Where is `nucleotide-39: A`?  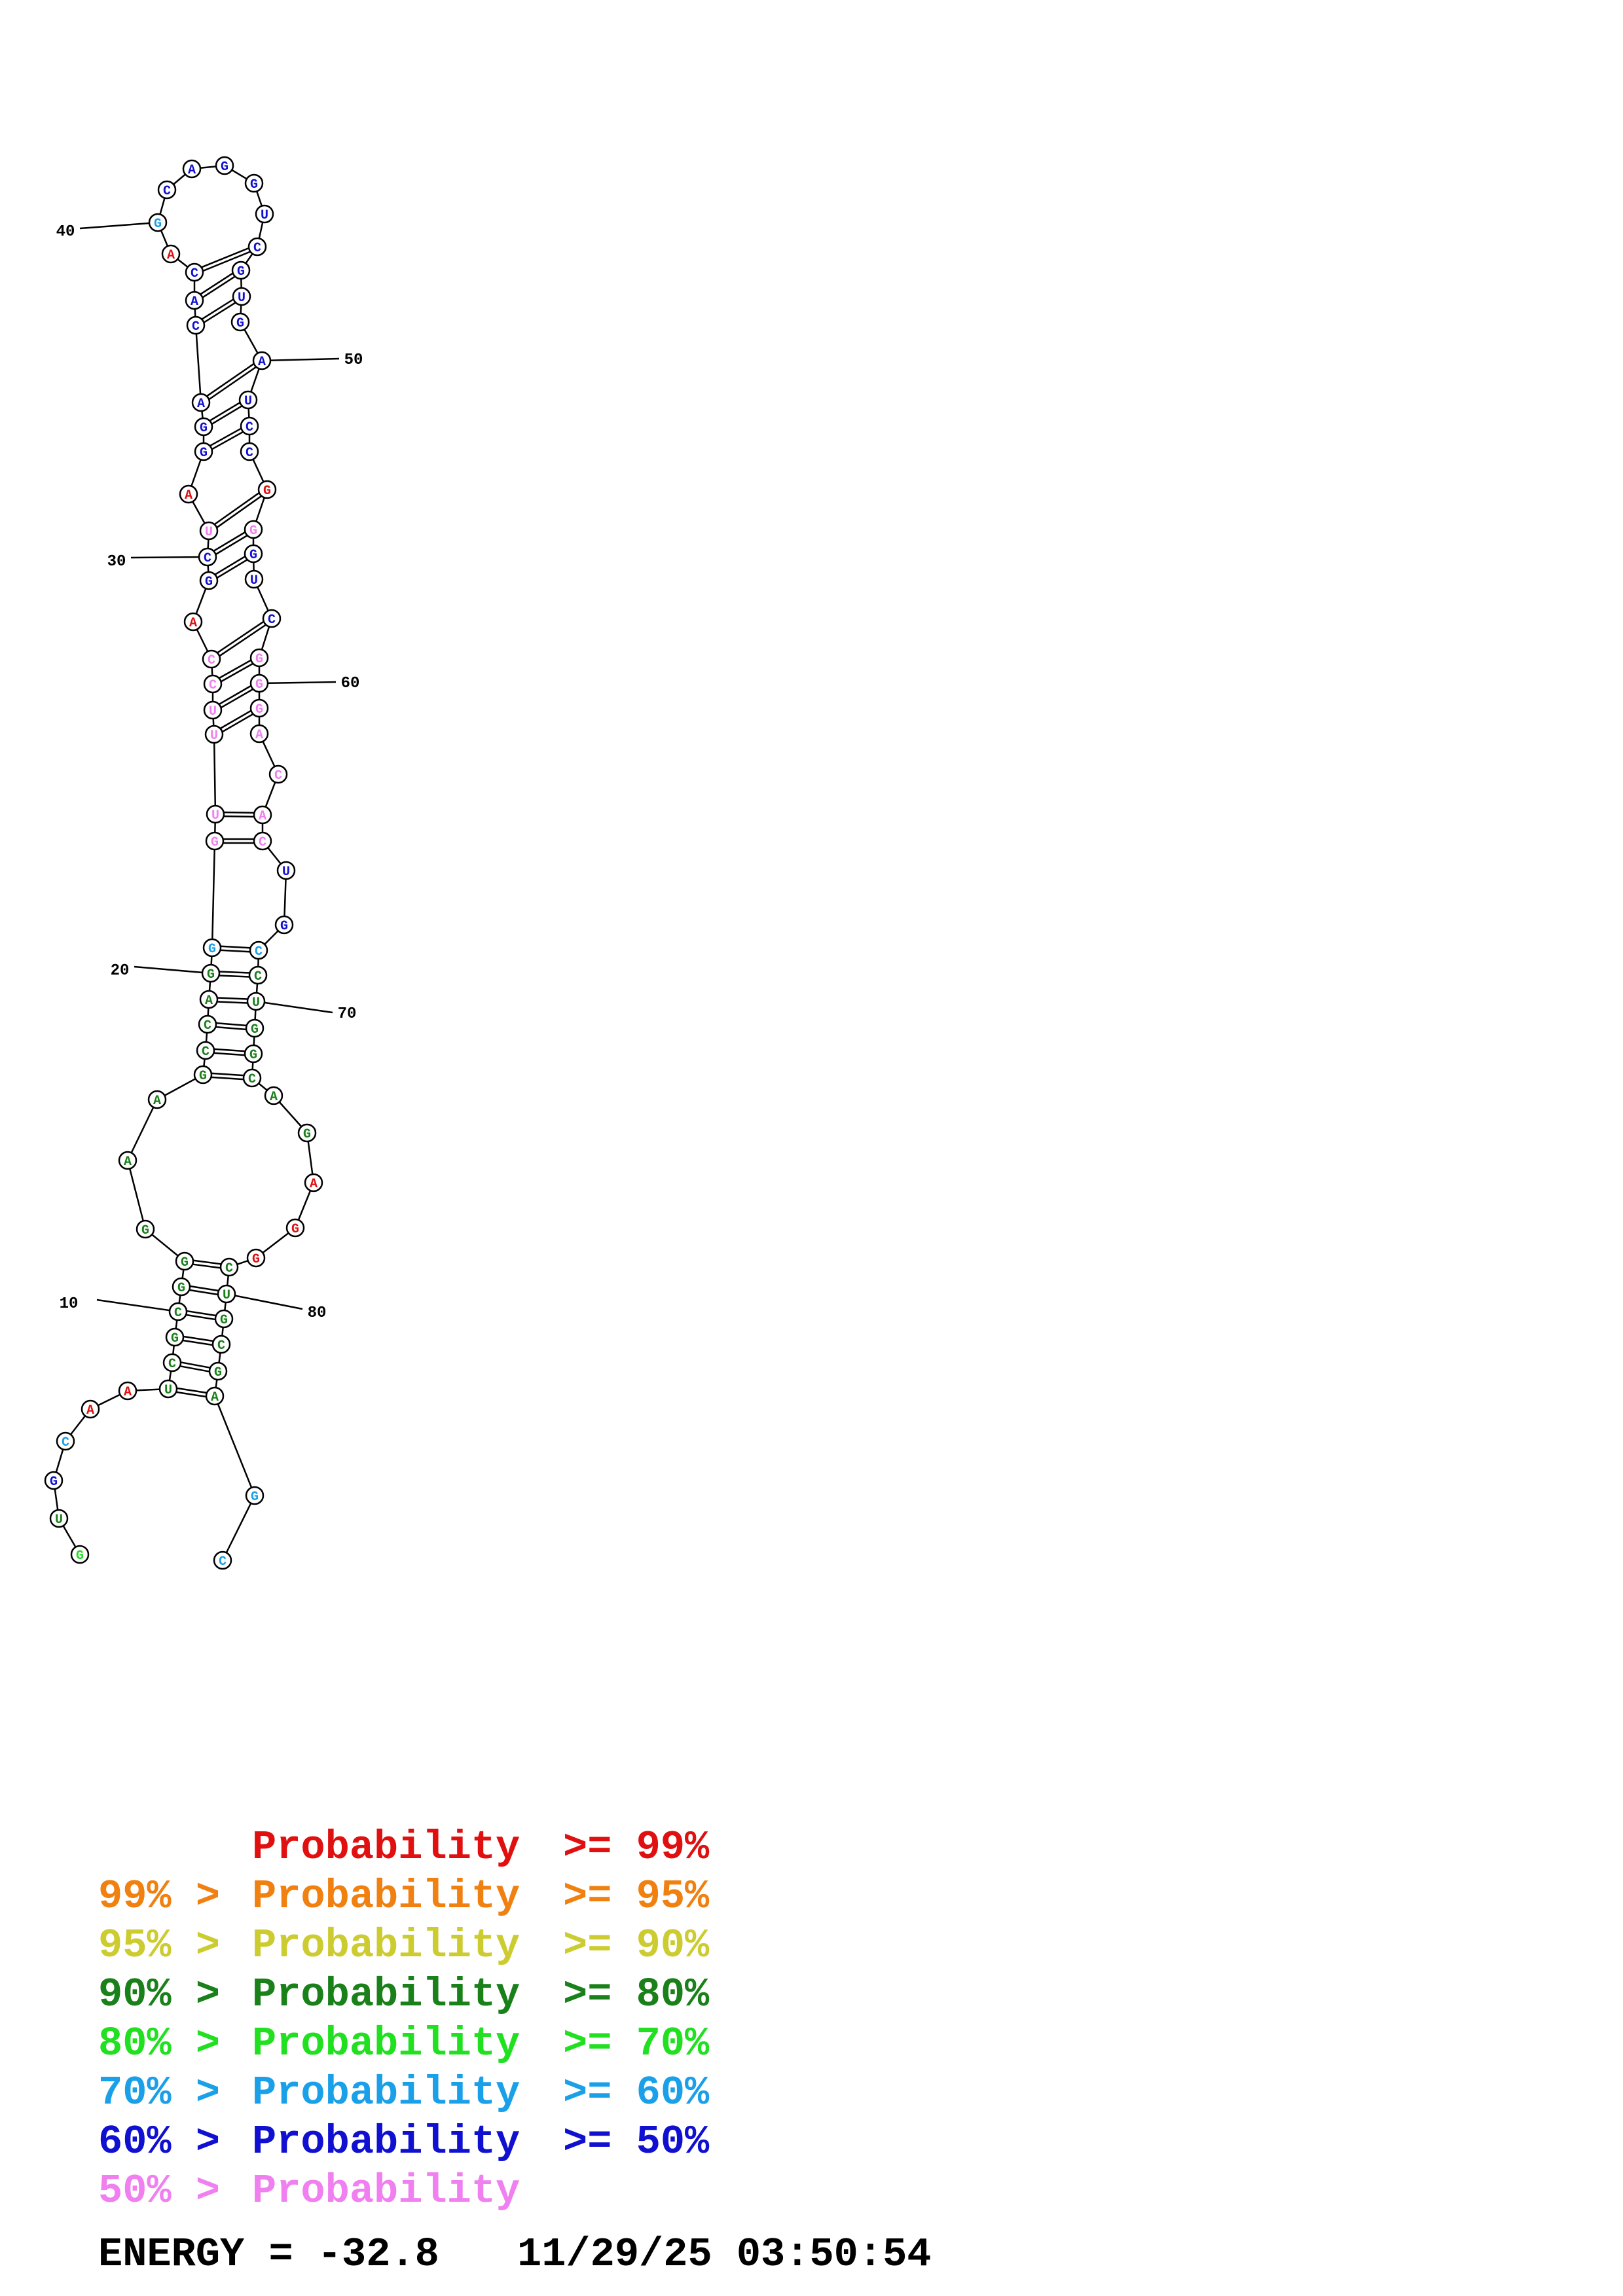 nucleotide-39: A is located at coordinates (171, 254).